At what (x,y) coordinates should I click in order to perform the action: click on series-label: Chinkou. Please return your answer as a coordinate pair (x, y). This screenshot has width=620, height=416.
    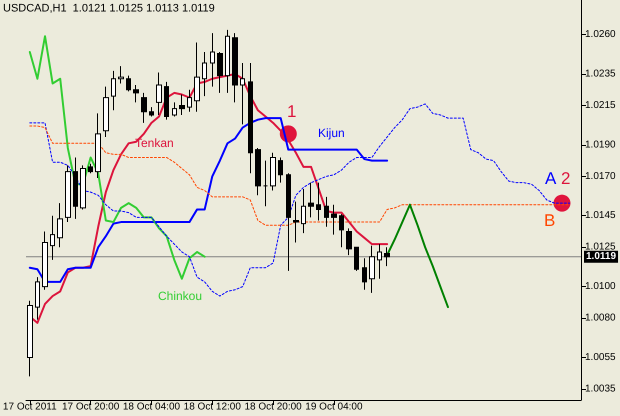
    Looking at the image, I should click on (180, 296).